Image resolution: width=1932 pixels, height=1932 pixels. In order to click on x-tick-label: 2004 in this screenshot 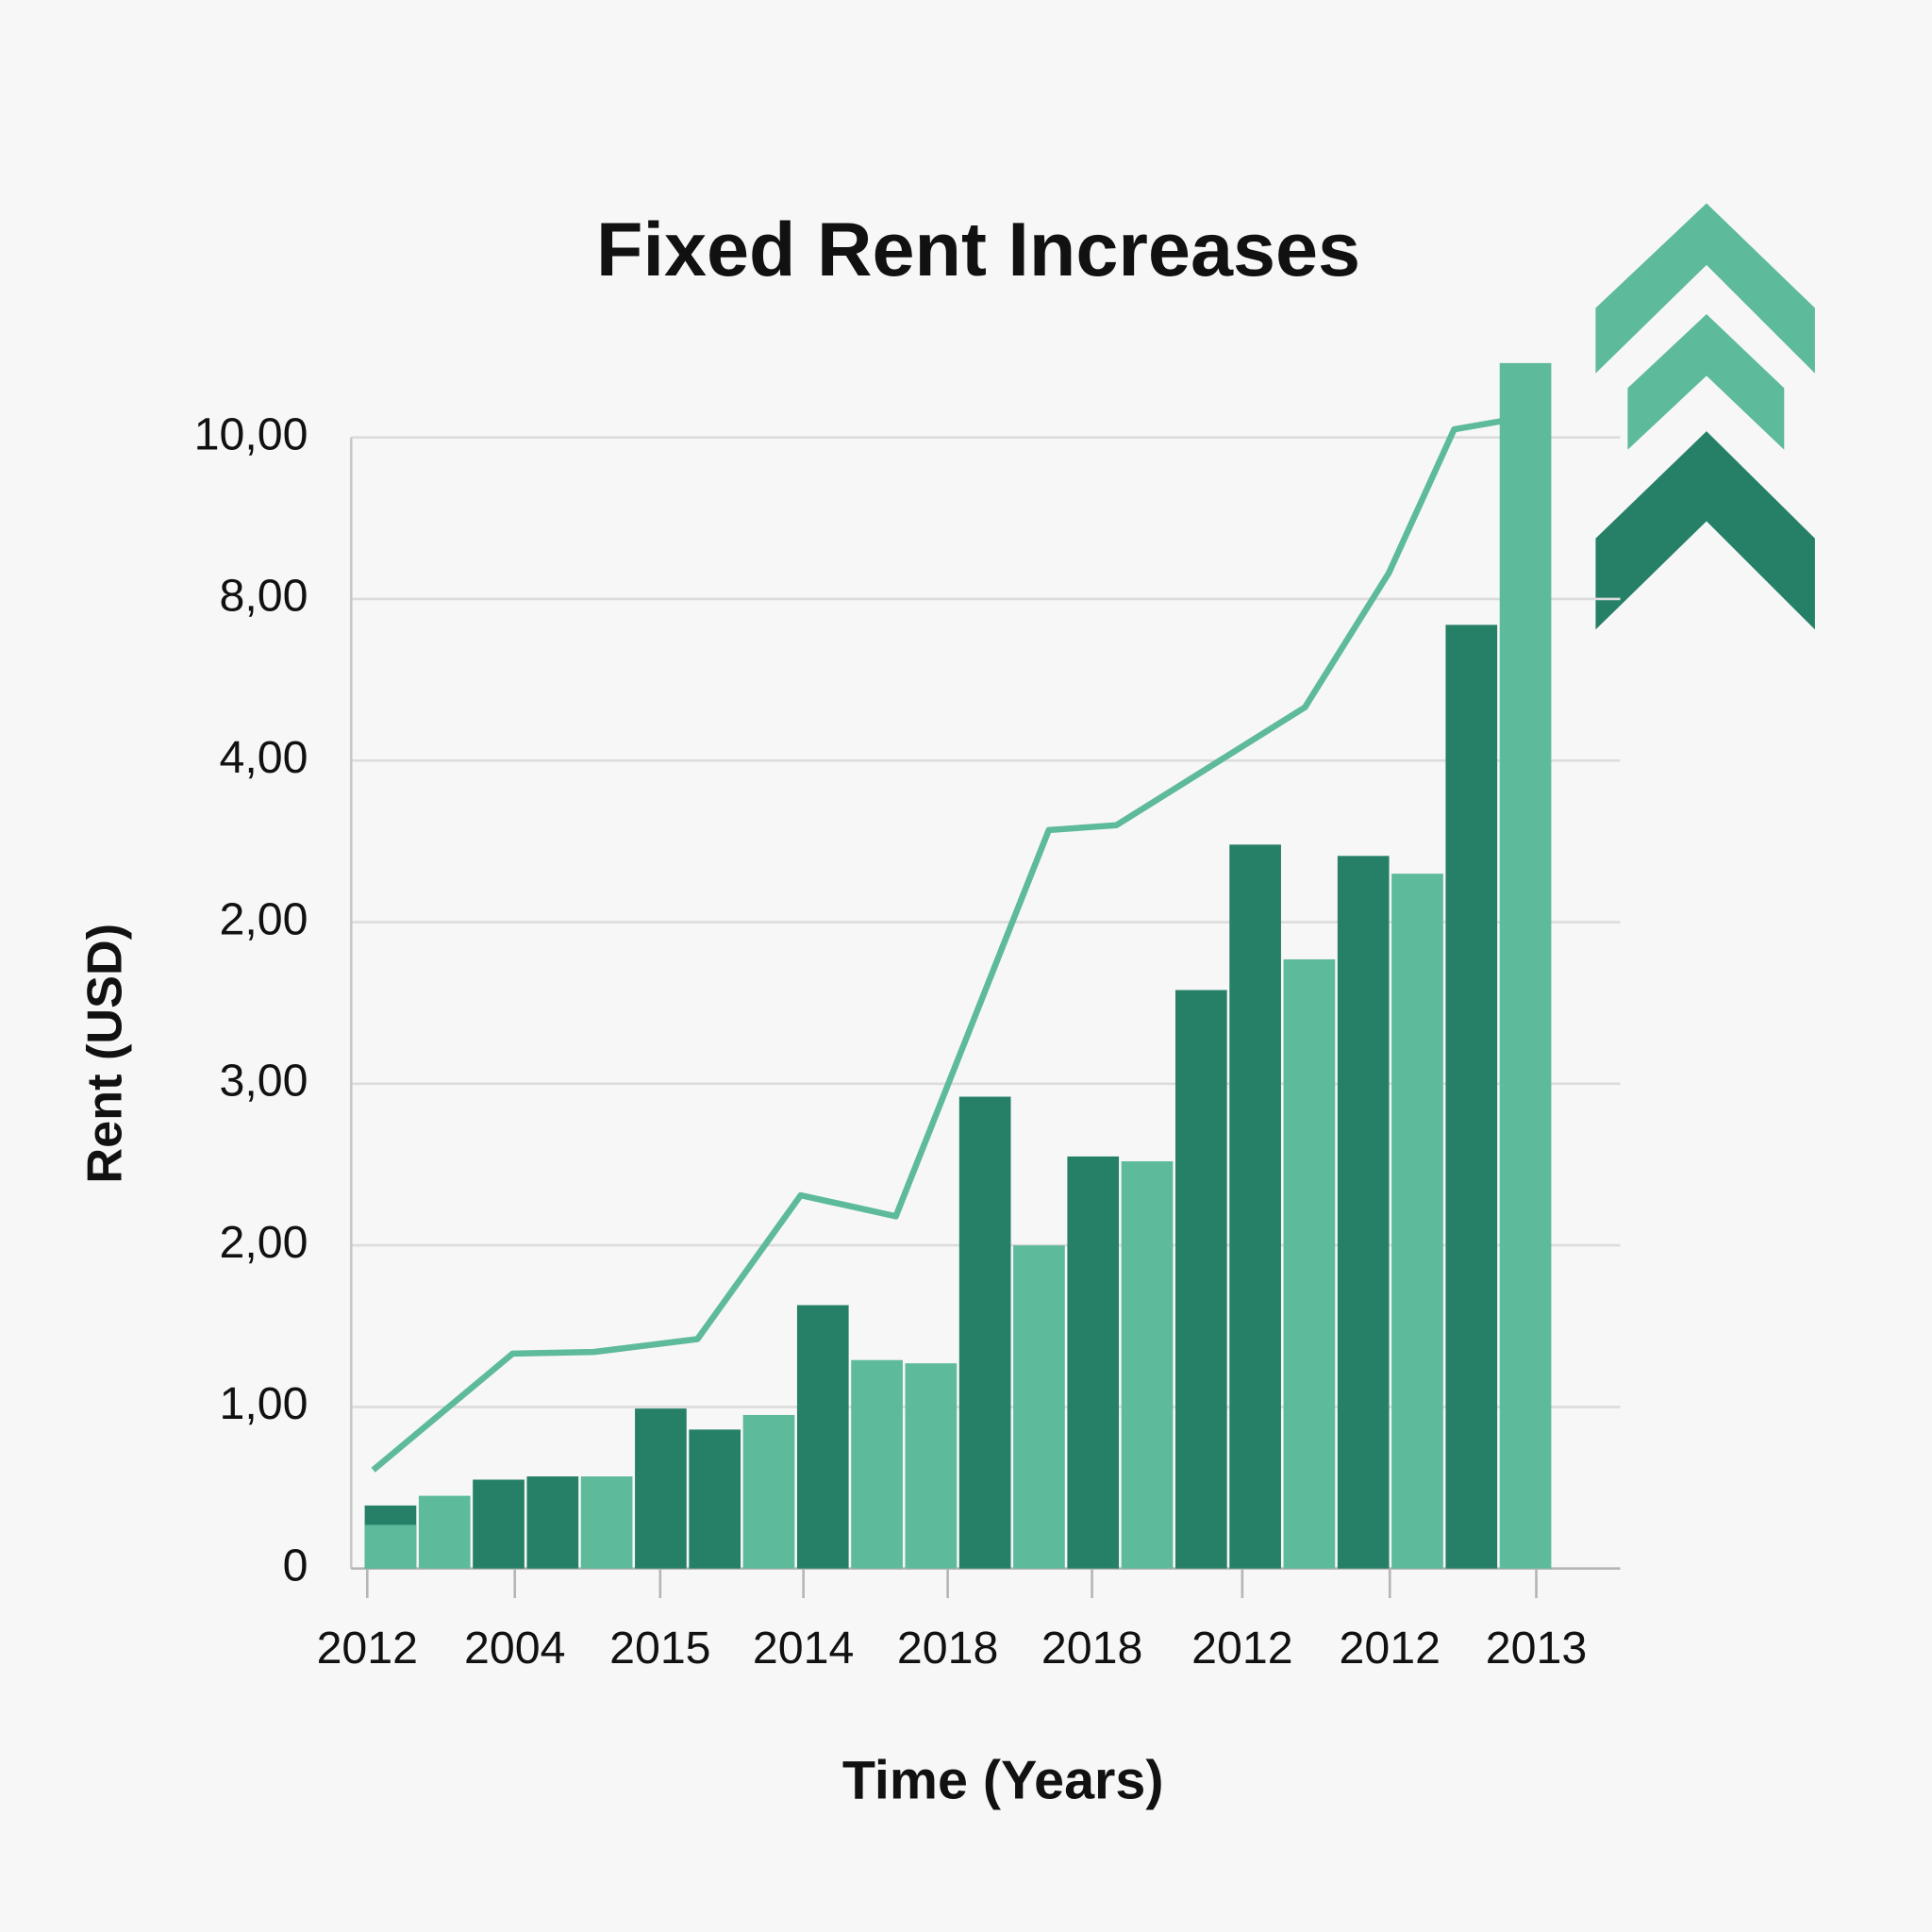, I will do `click(514, 1648)`.